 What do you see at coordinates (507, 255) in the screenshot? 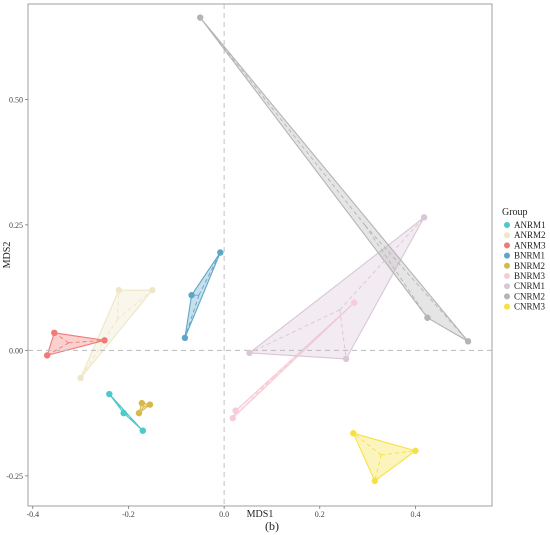
I see `legend-swatch-bnrm1` at bounding box center [507, 255].